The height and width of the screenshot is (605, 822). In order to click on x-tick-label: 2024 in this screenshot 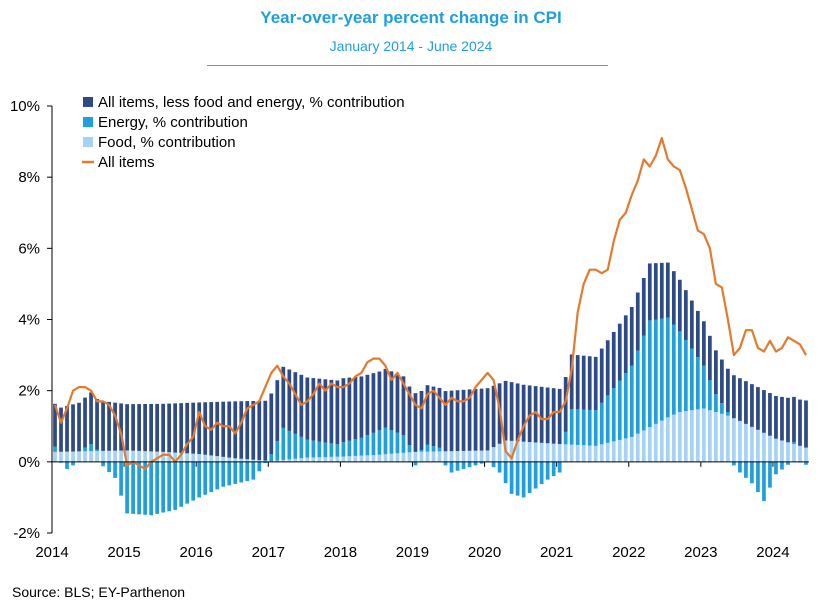, I will do `click(772, 552)`.